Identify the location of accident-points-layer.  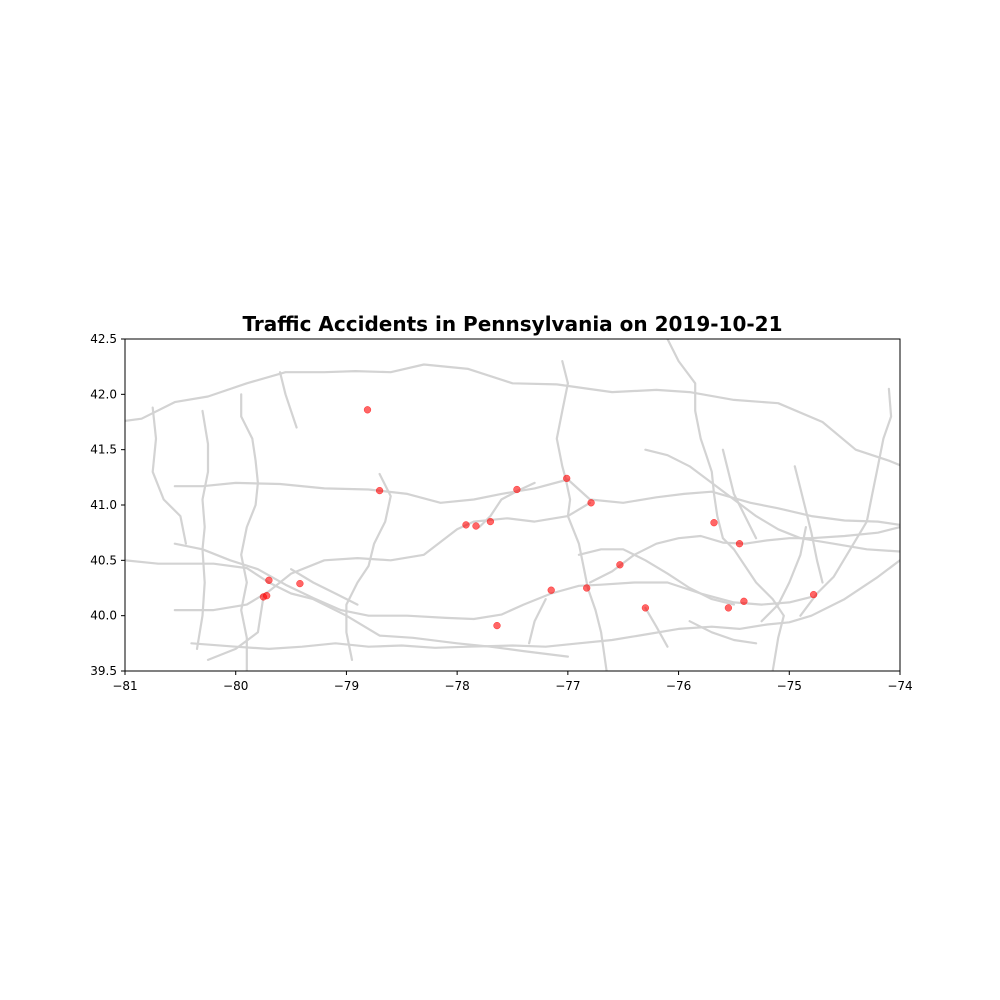
(538, 518).